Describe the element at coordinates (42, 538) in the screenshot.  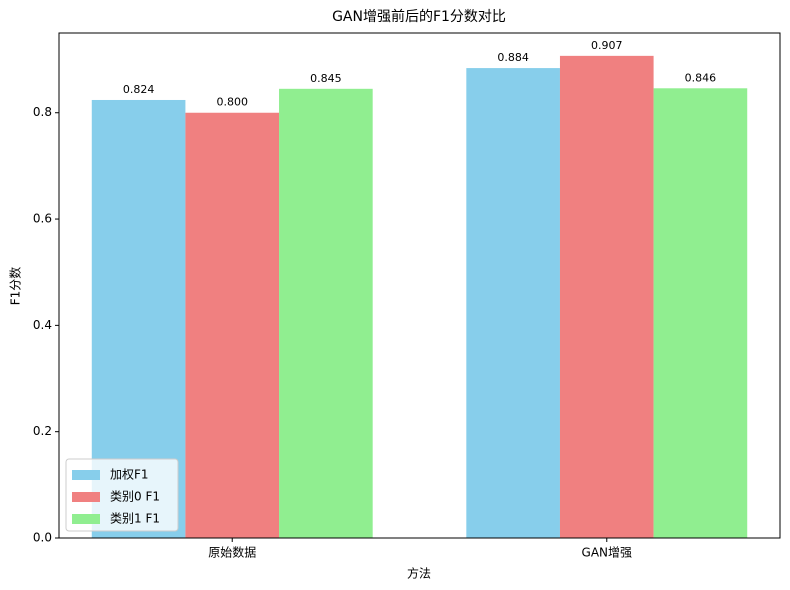
I see `y-tick-label: 0.0` at that location.